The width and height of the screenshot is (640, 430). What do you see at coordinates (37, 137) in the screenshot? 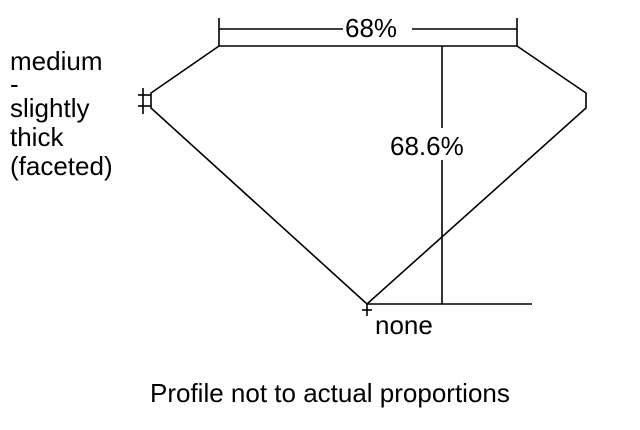
I see `girdle-label-line: thick` at bounding box center [37, 137].